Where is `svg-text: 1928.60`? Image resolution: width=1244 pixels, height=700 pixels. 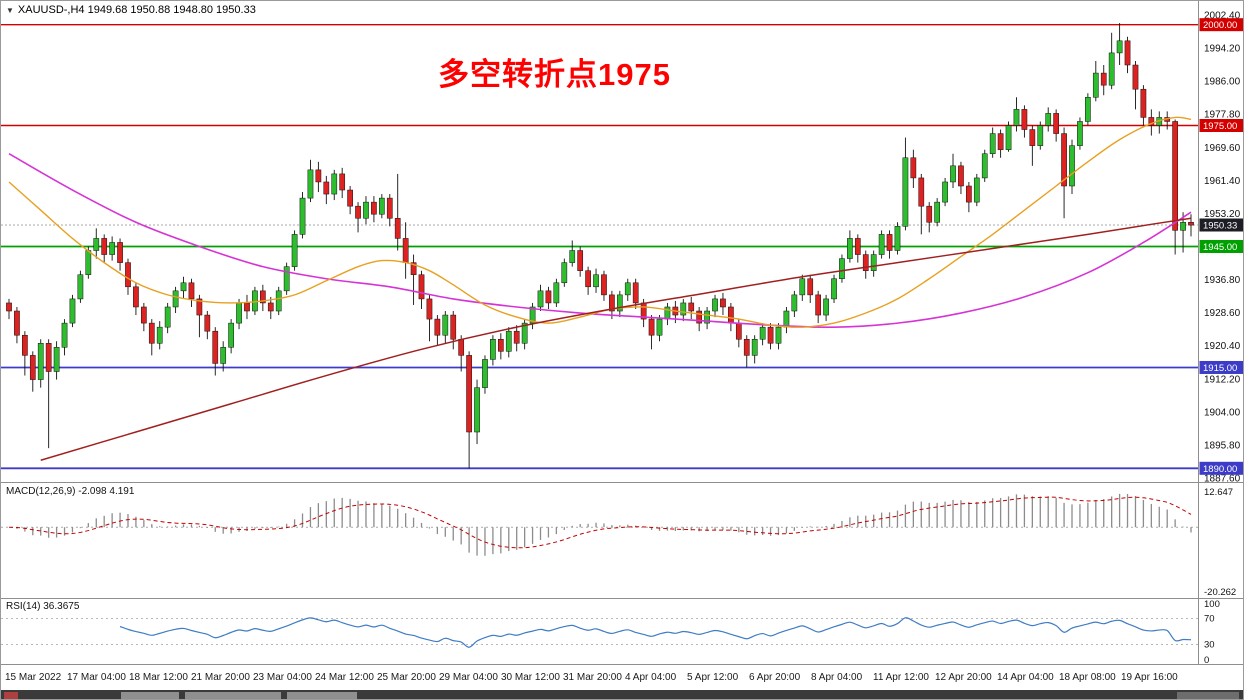 svg-text: 1928.60 is located at coordinates (1222, 313).